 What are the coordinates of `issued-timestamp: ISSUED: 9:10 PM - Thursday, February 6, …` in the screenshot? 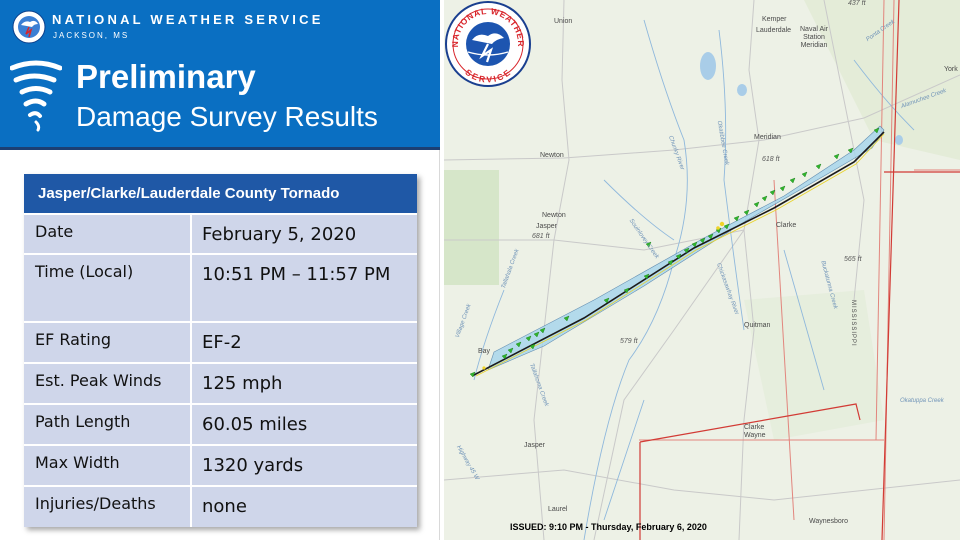 It's located at (608, 527).